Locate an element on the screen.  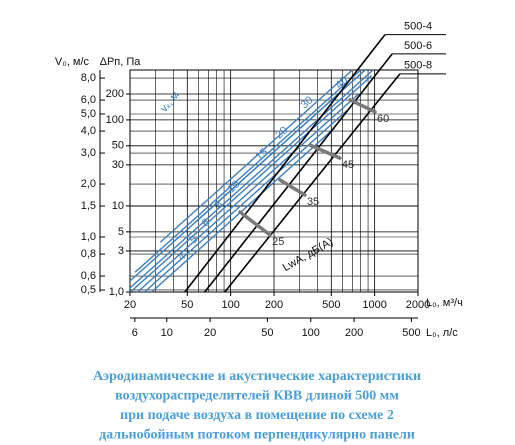
v-tick-label: 0,8 is located at coordinates (88, 254).